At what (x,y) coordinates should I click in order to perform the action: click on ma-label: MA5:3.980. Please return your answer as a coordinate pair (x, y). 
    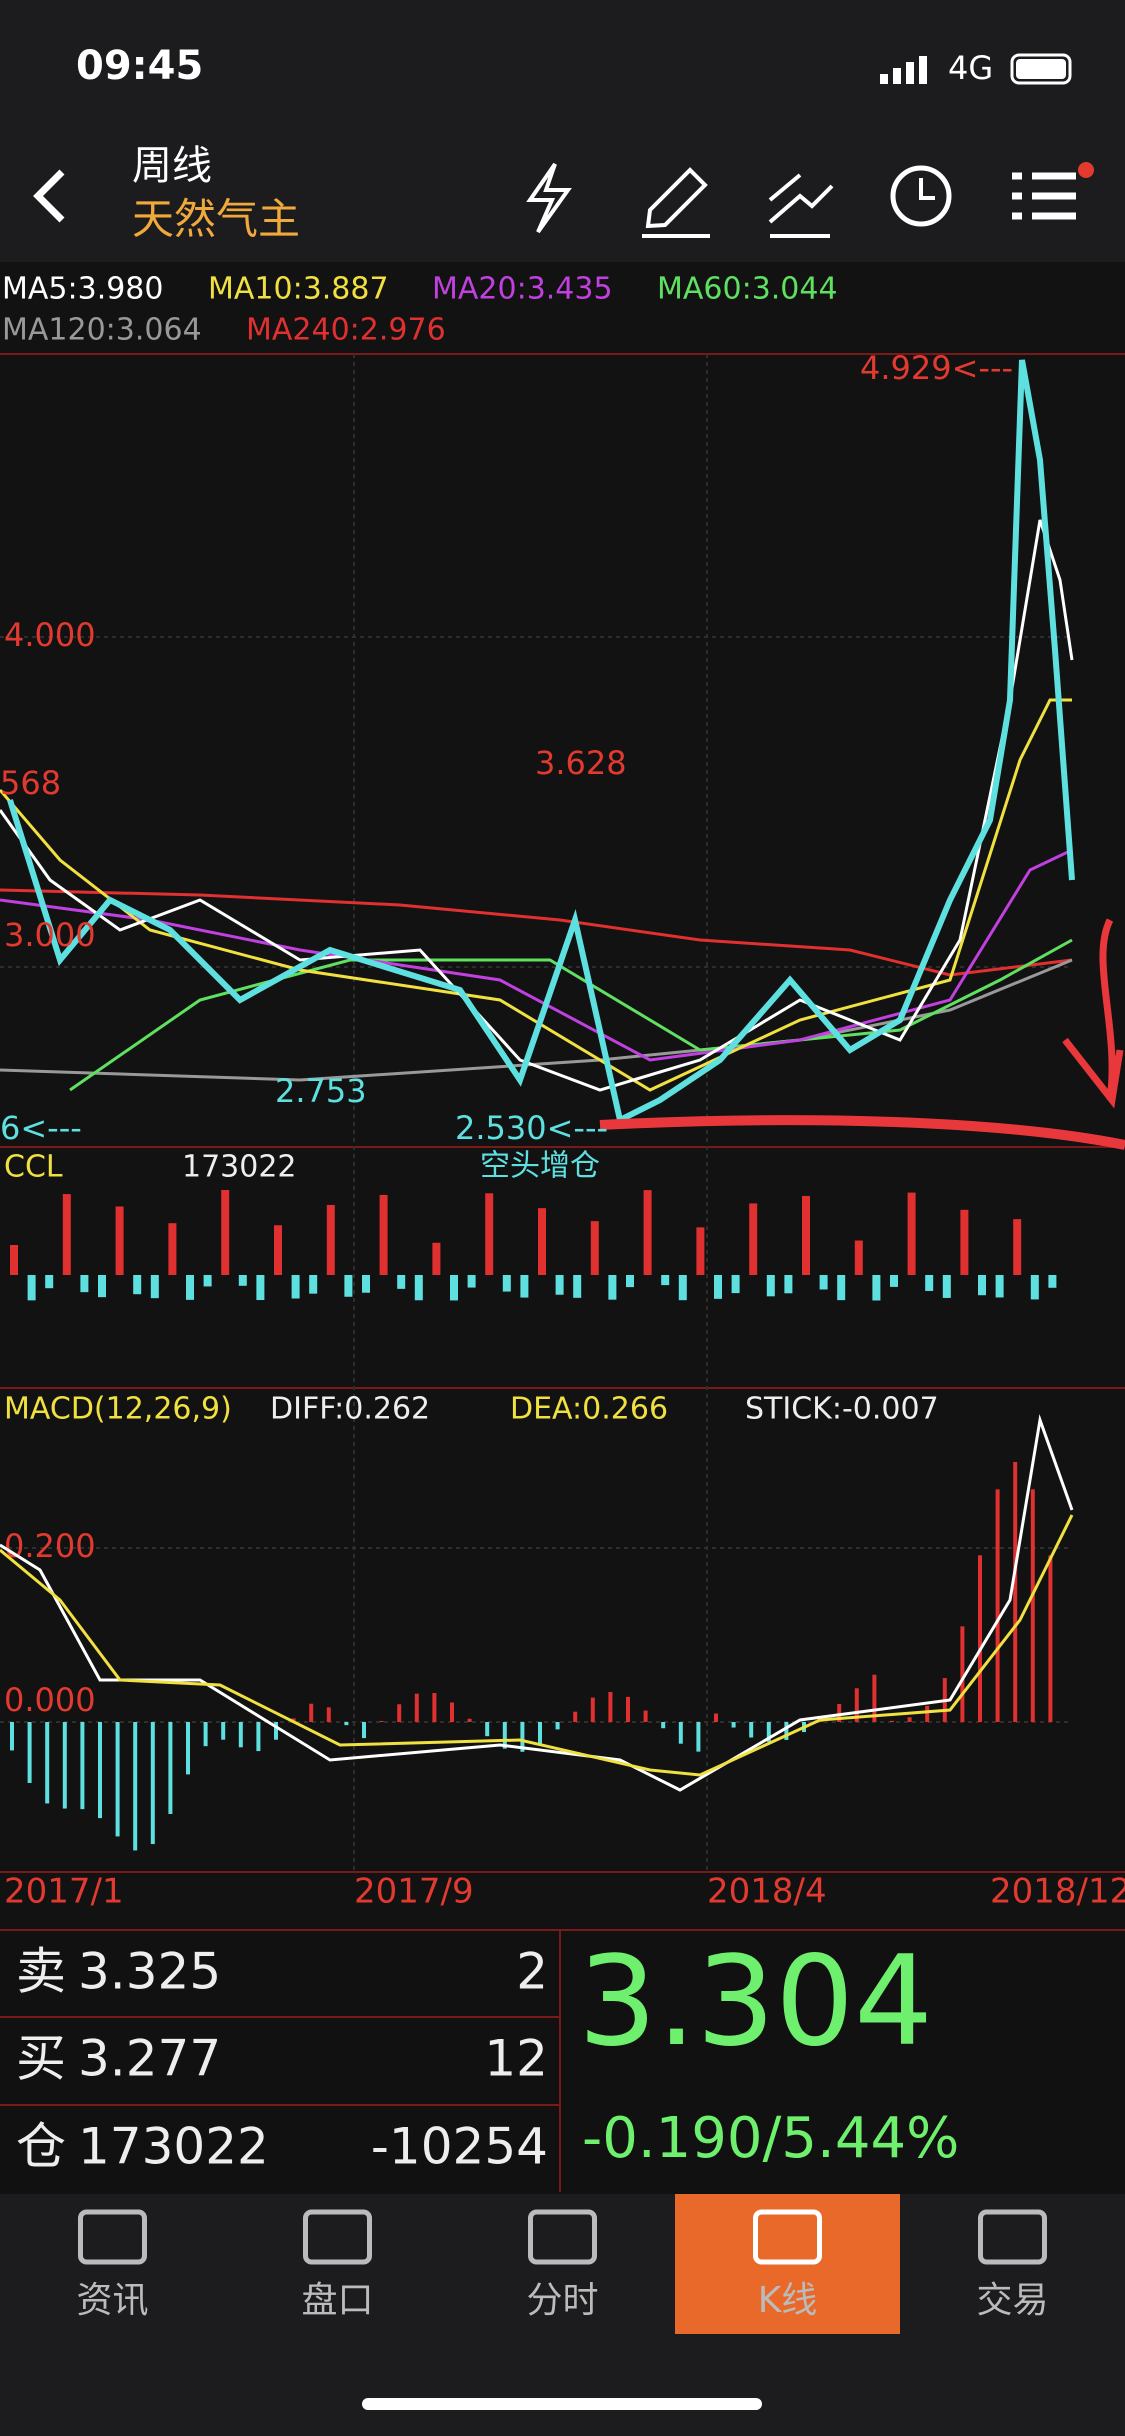
    Looking at the image, I should click on (82, 289).